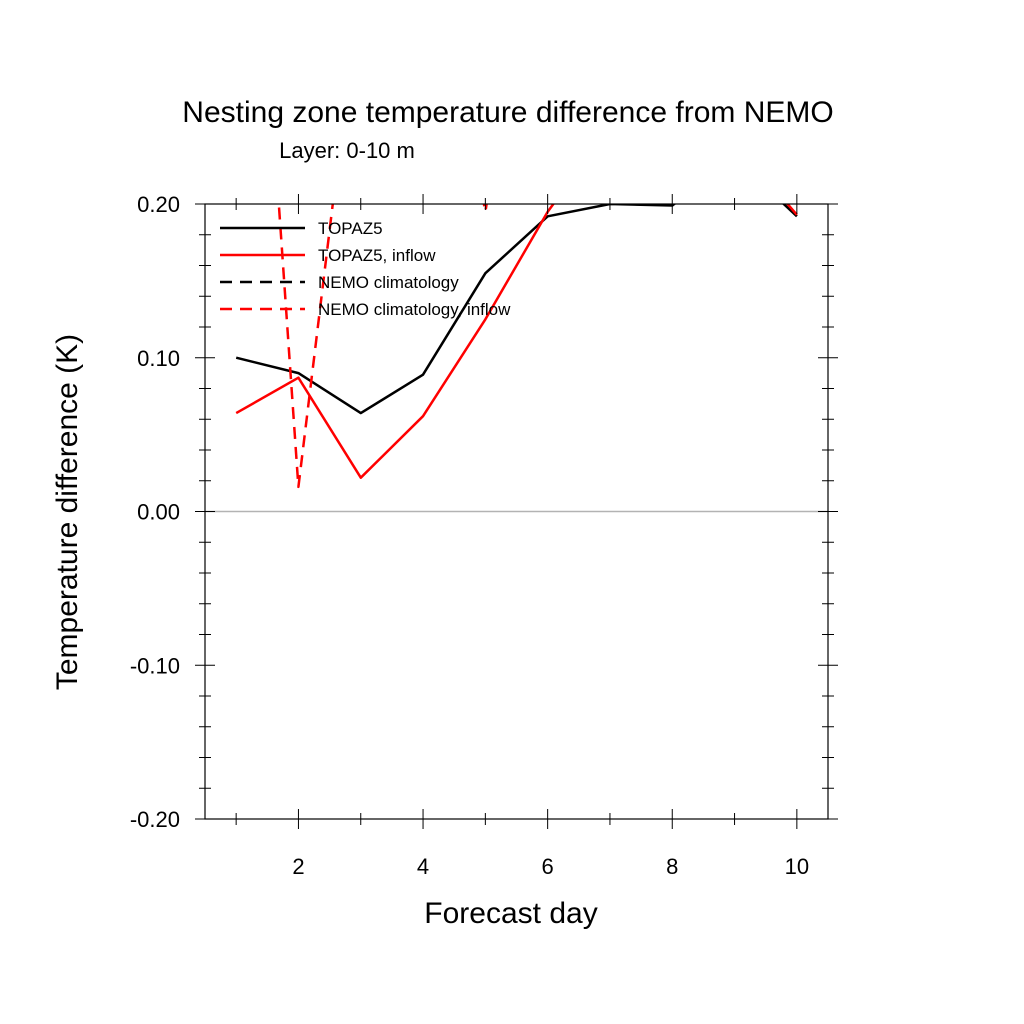  I want to click on x-tick-label: 4, so click(423, 866).